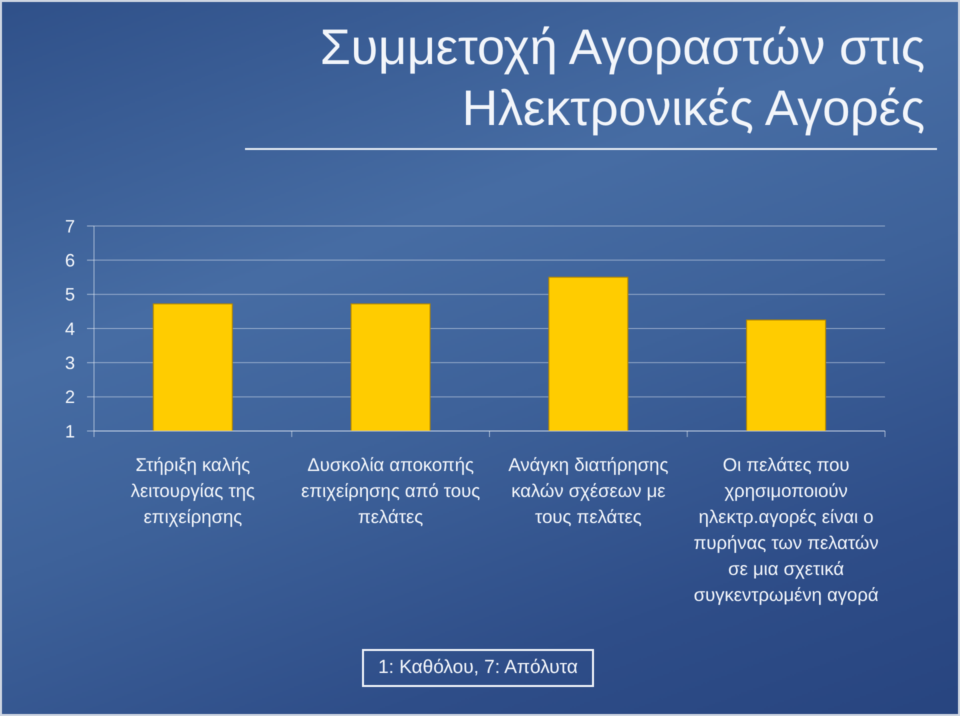 This screenshot has height=716, width=960. I want to click on x-tick-label: Δυσκολία αποκοπής επιχείρησης από τους πελάτες, so click(390, 490).